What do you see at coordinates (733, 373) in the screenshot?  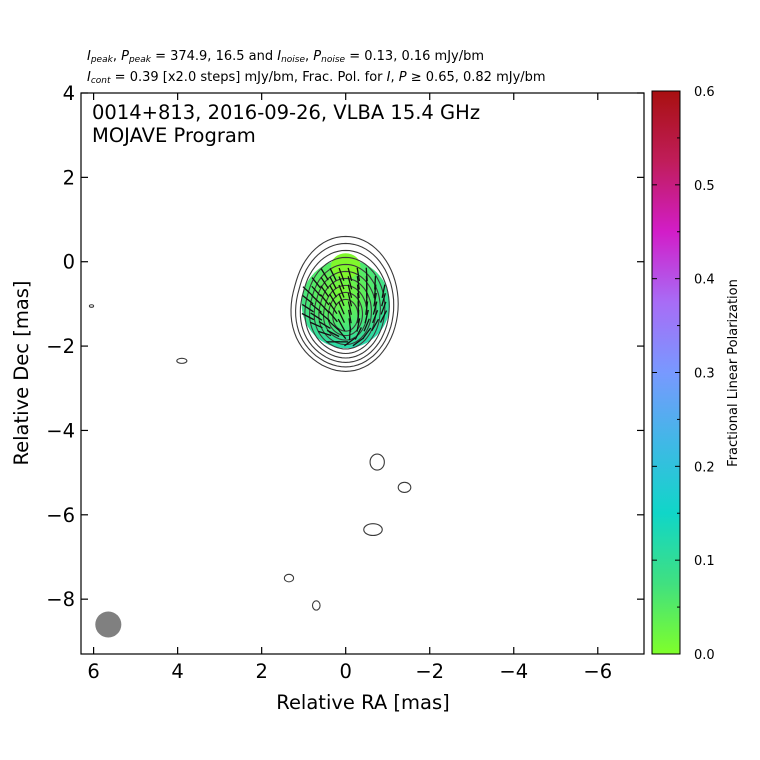 I see `colorbar-label: Fractional Linear Polarization` at bounding box center [733, 373].